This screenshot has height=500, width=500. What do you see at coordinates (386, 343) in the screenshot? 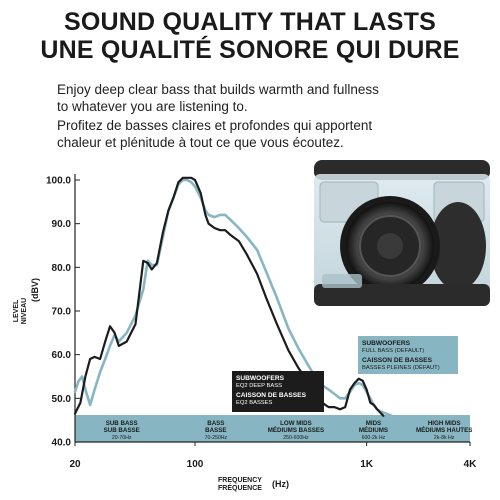
I see `legend-full-bass-title: SUBWOOFERS` at bounding box center [386, 343].